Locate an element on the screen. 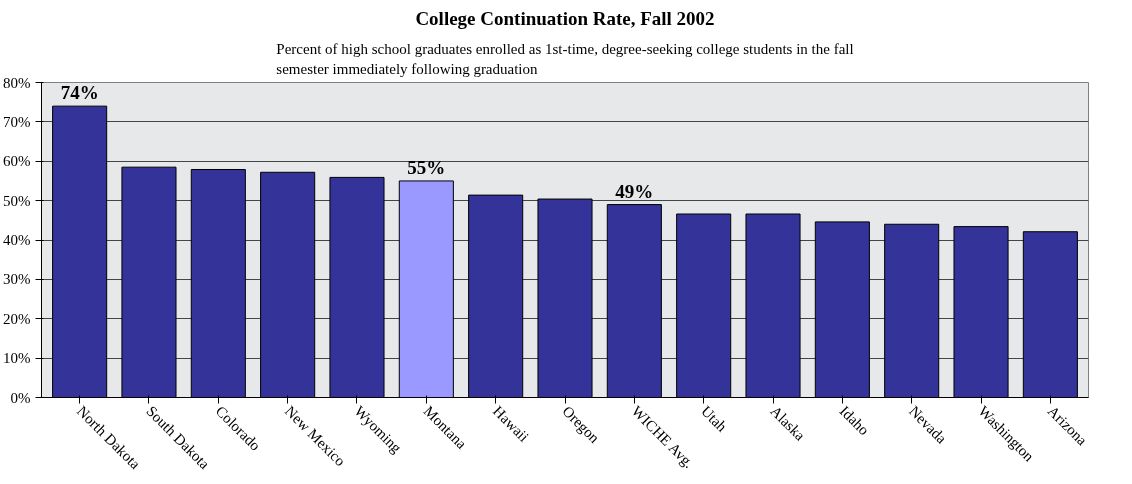 This screenshot has height=484, width=1132. chart-subtitle: Percent of high school graduates enrolled as 1st-time, degree-seeking college students in the fall semester immediately following graduation is located at coordinates (565, 59).